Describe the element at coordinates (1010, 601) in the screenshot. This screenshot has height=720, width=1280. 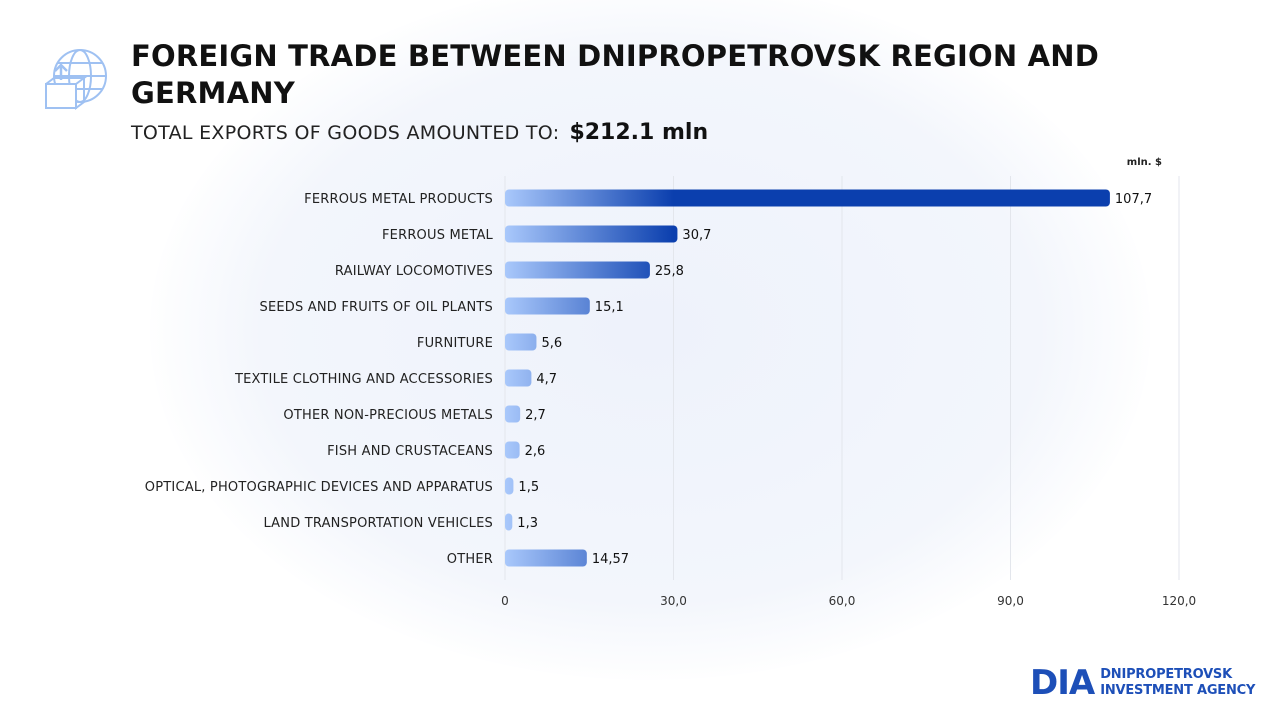
I see `x-tick-label: 90,0` at that location.